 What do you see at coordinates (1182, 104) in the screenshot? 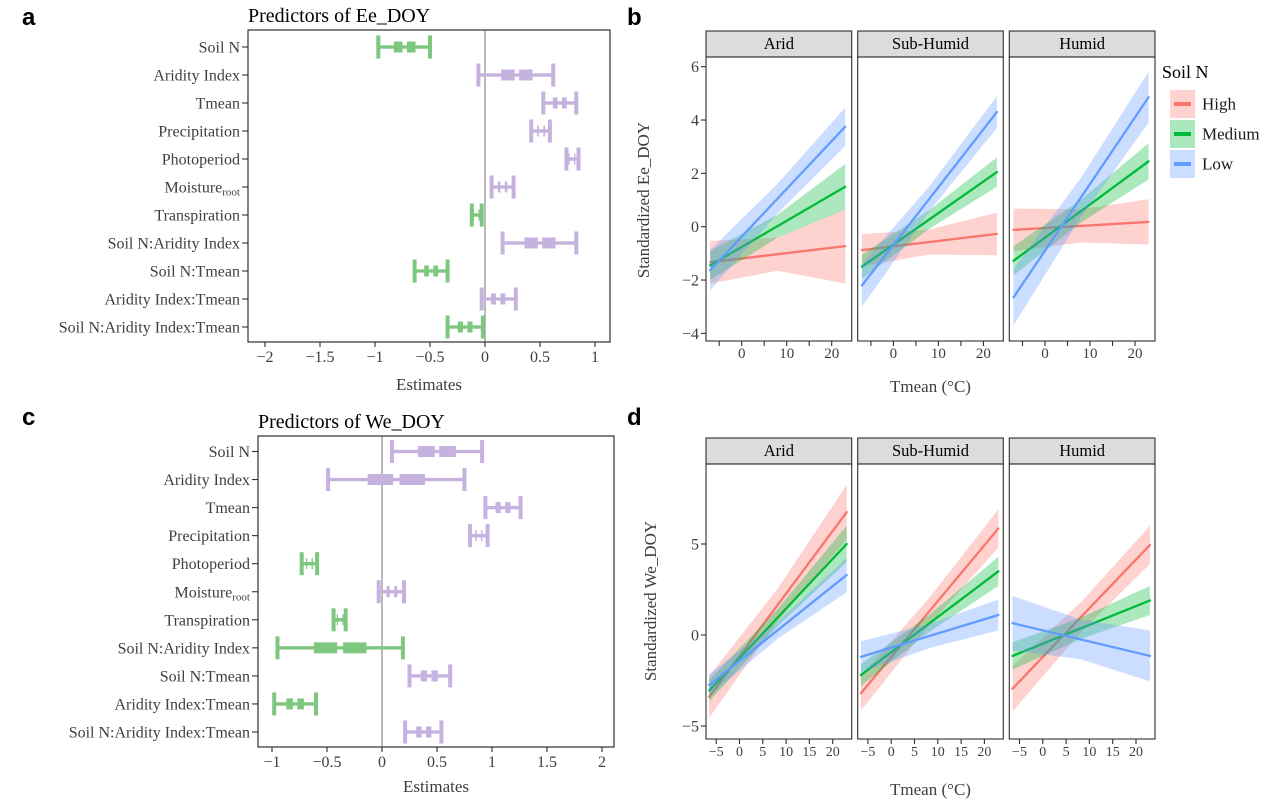
I see `legend-key-line-high` at bounding box center [1182, 104].